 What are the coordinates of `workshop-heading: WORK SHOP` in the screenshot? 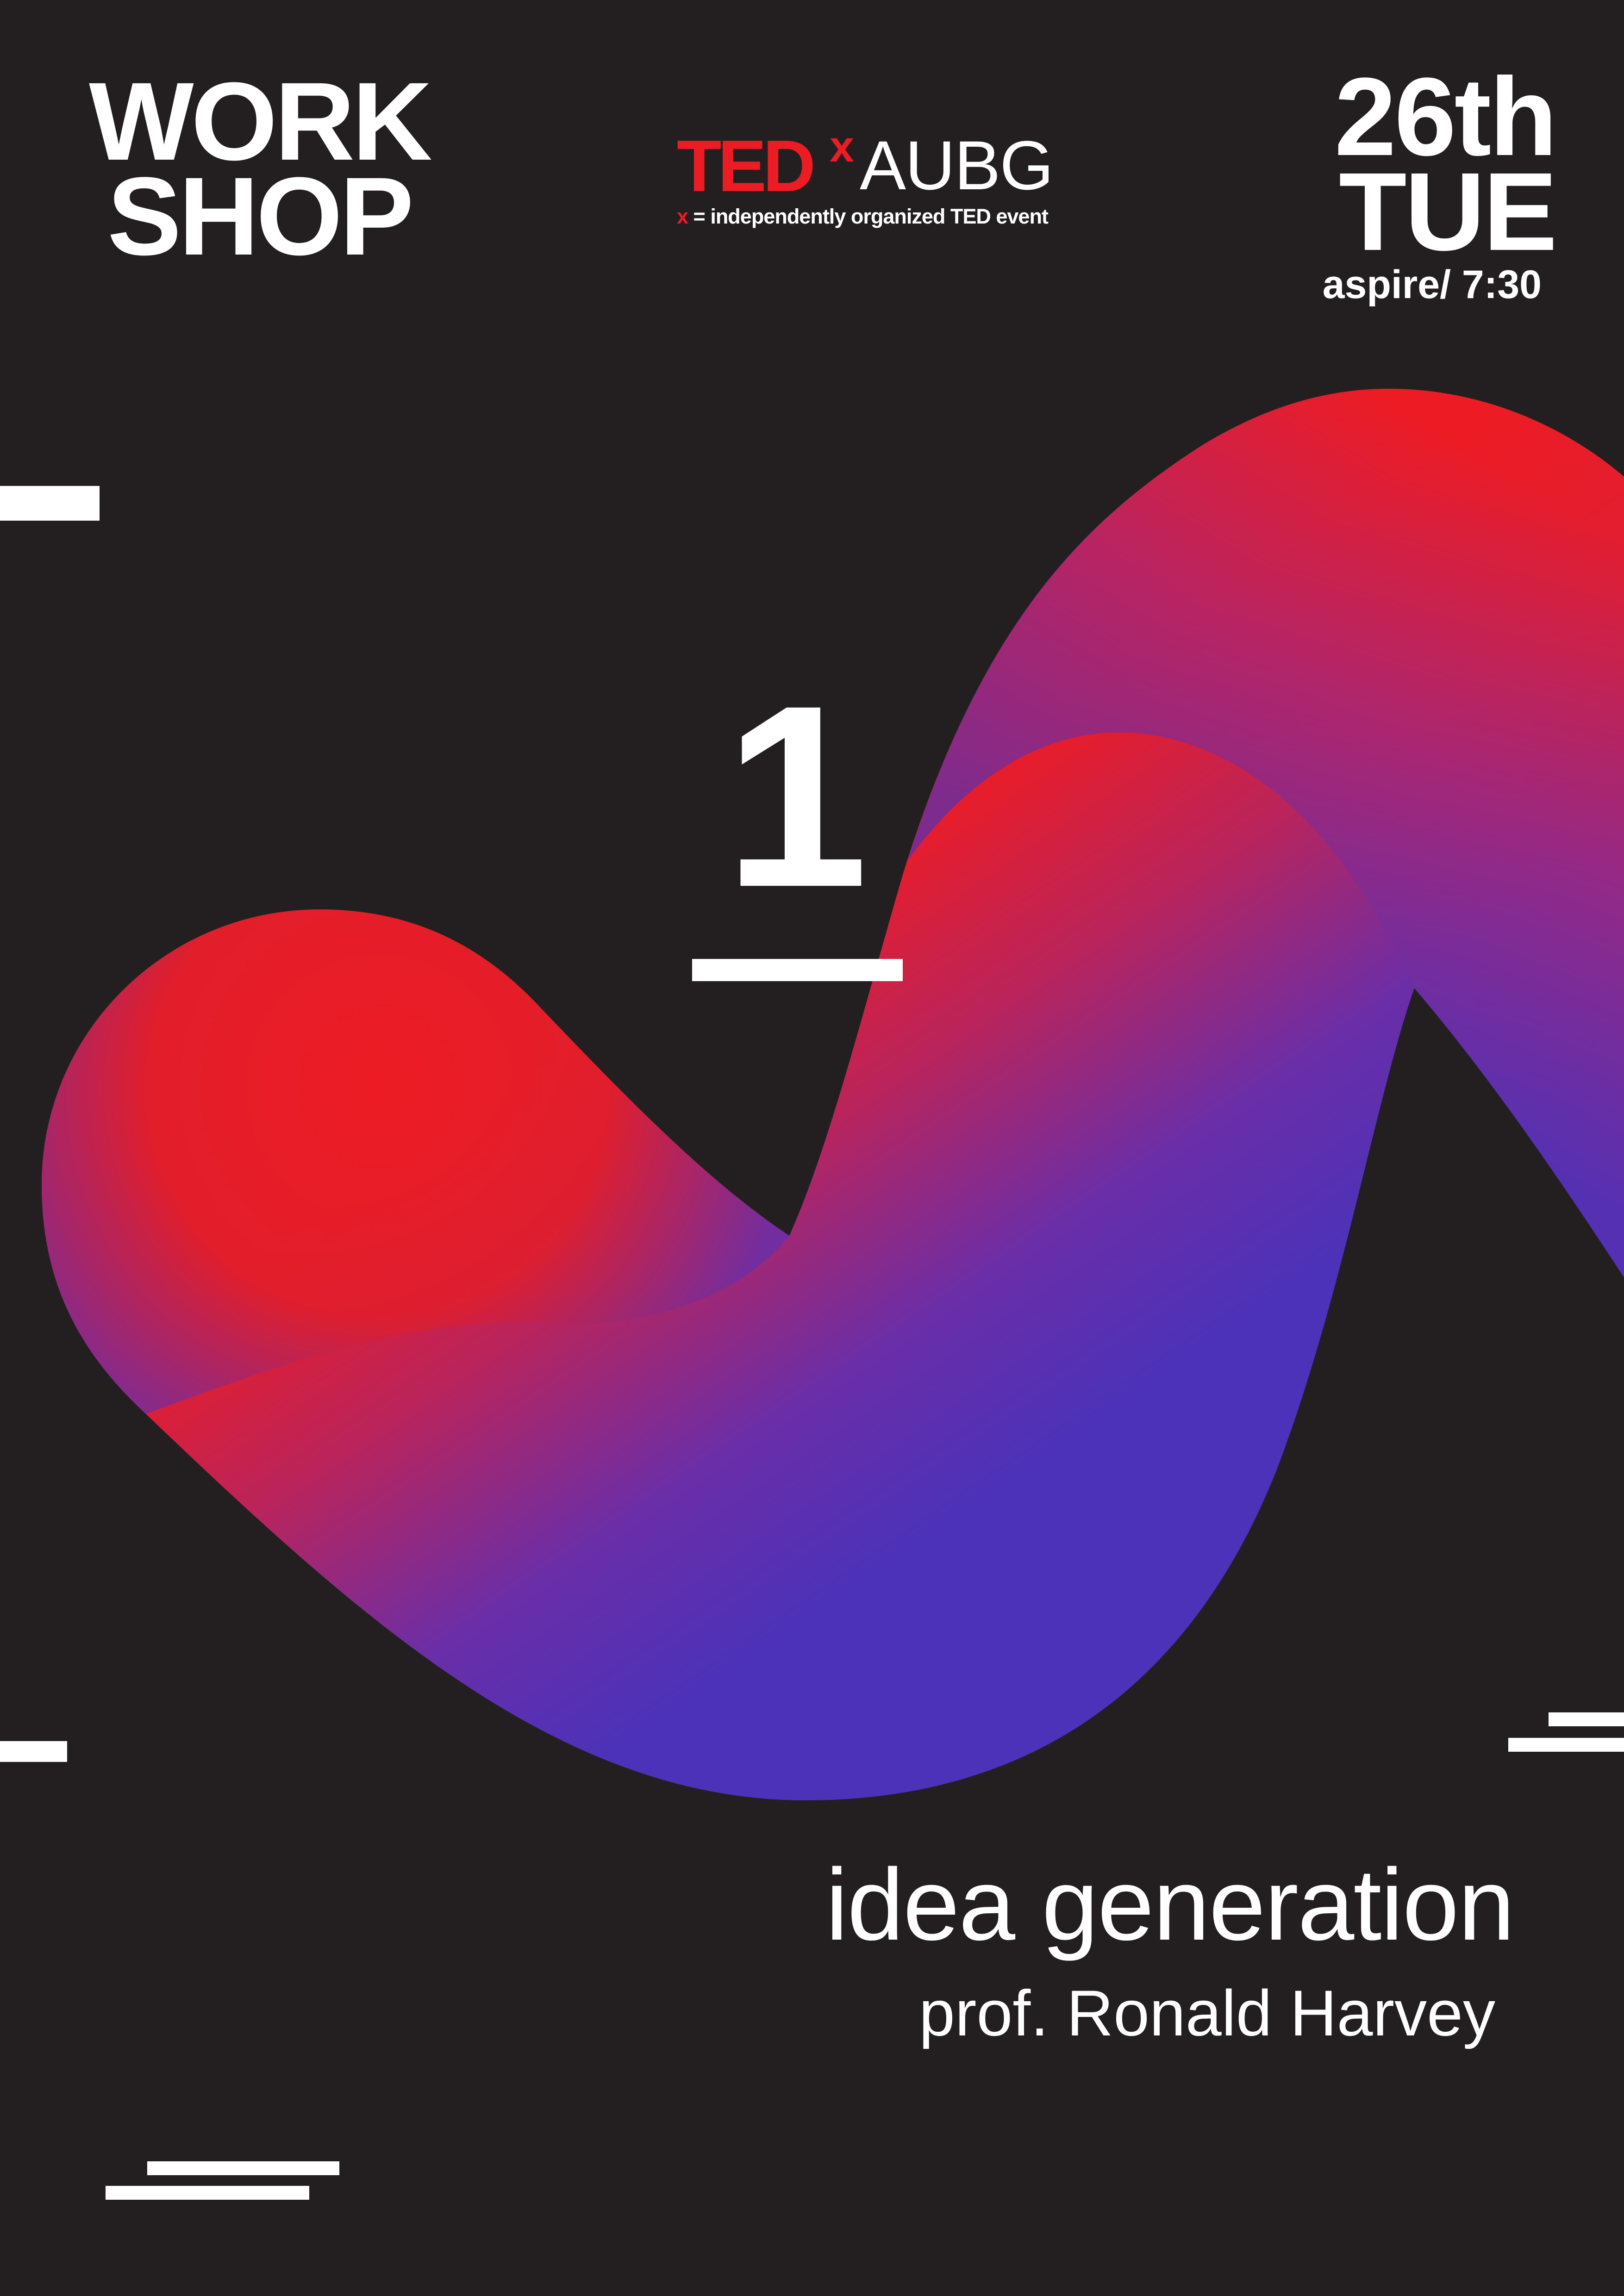 It's located at (259, 168).